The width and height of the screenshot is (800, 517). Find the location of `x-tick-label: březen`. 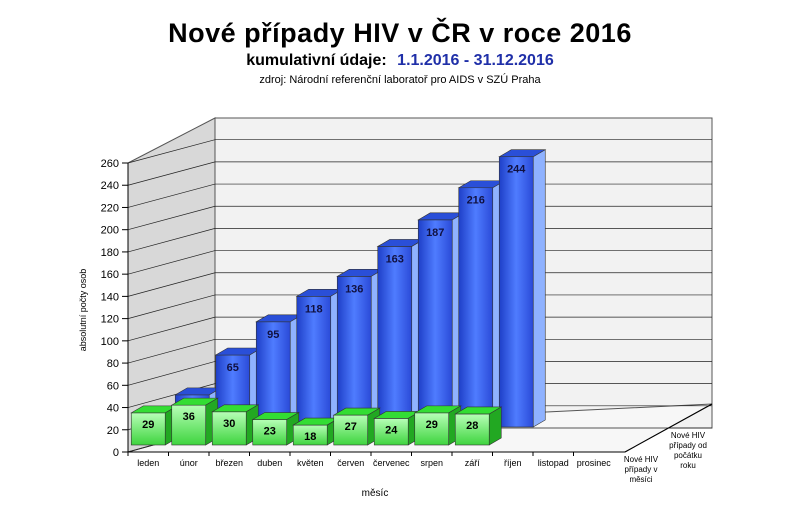

x-tick-label: březen is located at coordinates (229, 463).